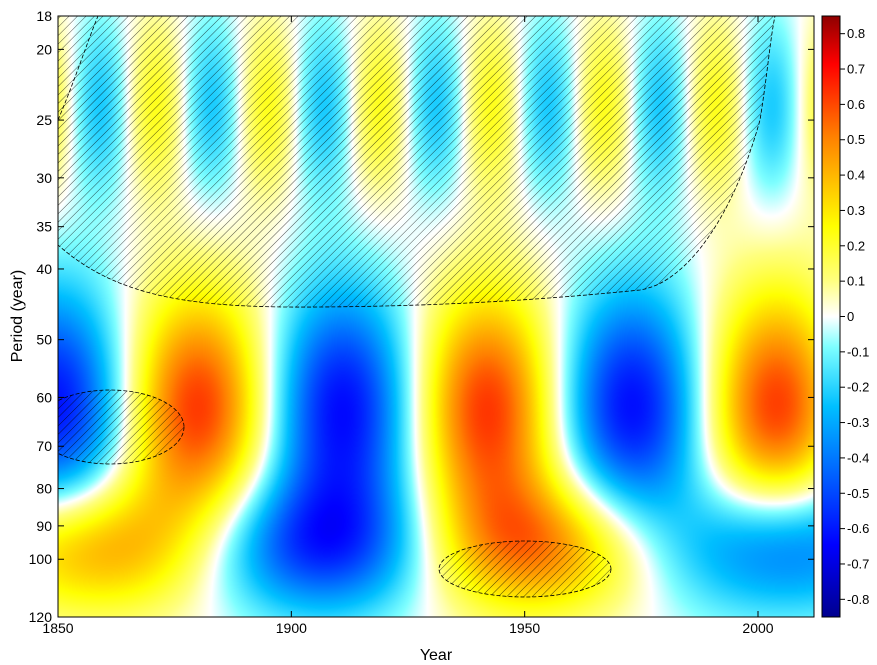 The width and height of the screenshot is (877, 665). What do you see at coordinates (44, 489) in the screenshot?
I see `y-tick-label: 80` at bounding box center [44, 489].